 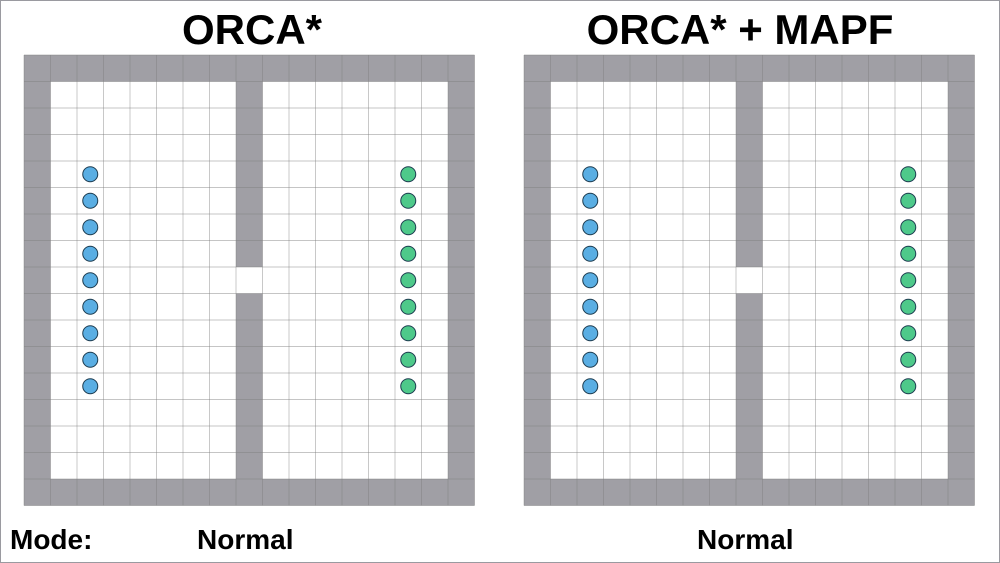 What do you see at coordinates (251, 29) in the screenshot?
I see `panel-title-orca: ORCA*` at bounding box center [251, 29].